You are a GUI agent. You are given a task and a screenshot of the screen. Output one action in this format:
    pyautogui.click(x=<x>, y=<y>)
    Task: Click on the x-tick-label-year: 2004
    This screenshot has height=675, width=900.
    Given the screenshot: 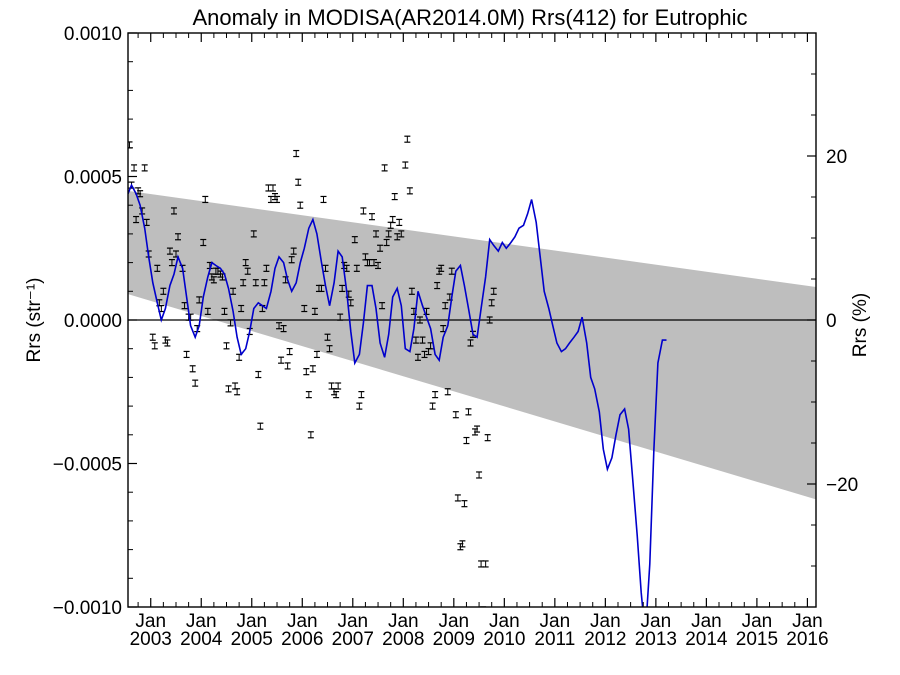 What is the action you would take?
    pyautogui.click(x=201, y=639)
    